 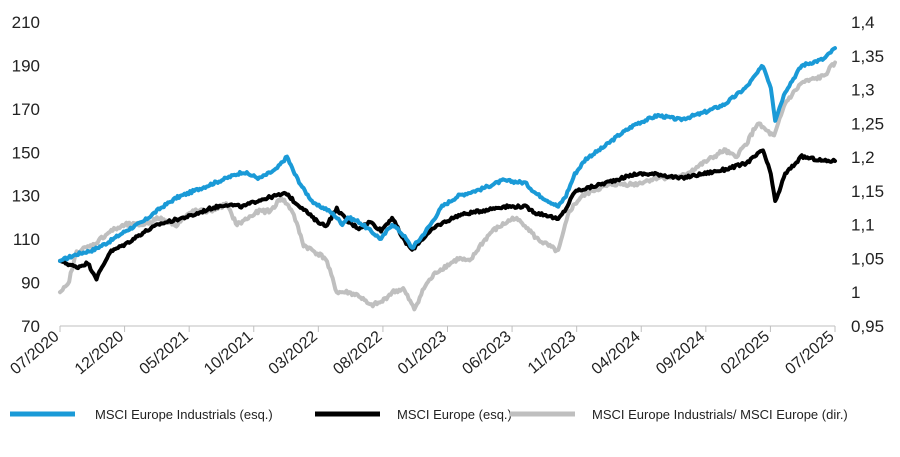 I want to click on x-tick-label: 06/2023, so click(x=486, y=353).